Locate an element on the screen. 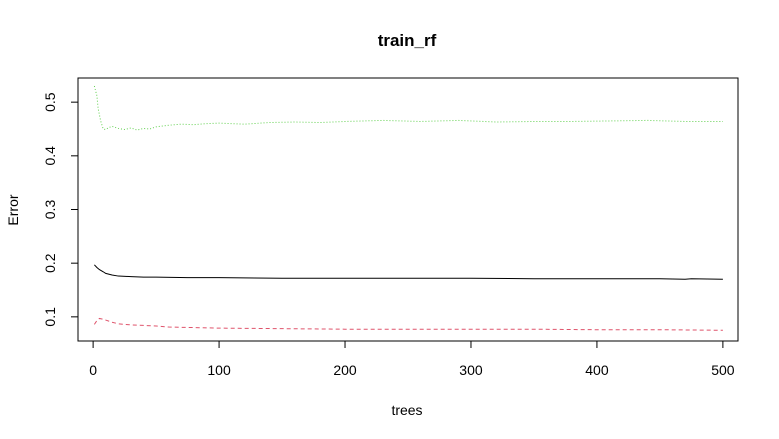 The width and height of the screenshot is (779, 439). x-tick-label: 400 is located at coordinates (597, 370).